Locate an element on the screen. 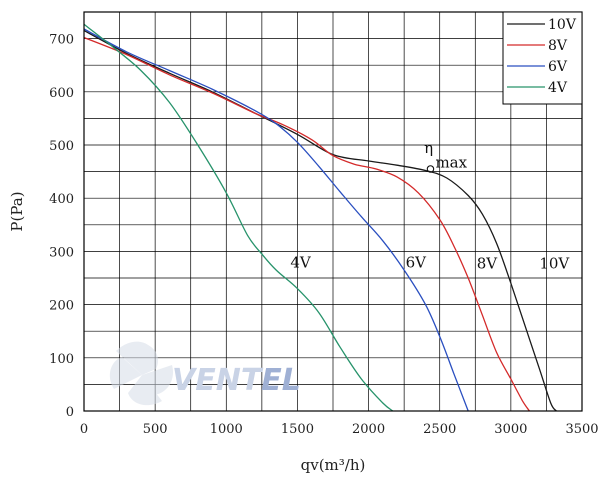  legend-label-10V: 10V is located at coordinates (562, 25).